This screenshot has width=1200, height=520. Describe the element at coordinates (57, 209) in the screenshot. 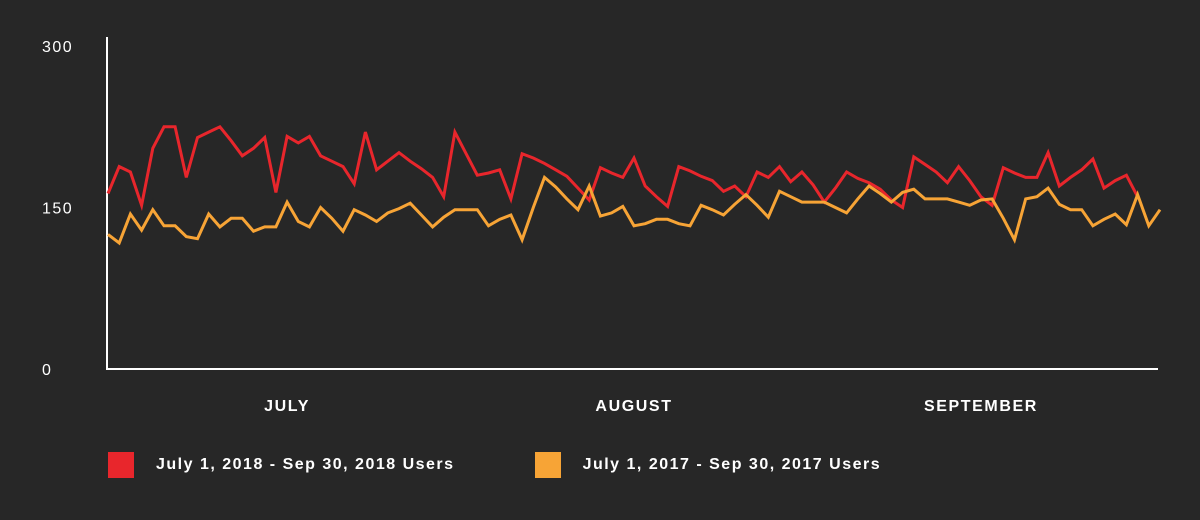

I see `y-tick-label-150: 150` at that location.